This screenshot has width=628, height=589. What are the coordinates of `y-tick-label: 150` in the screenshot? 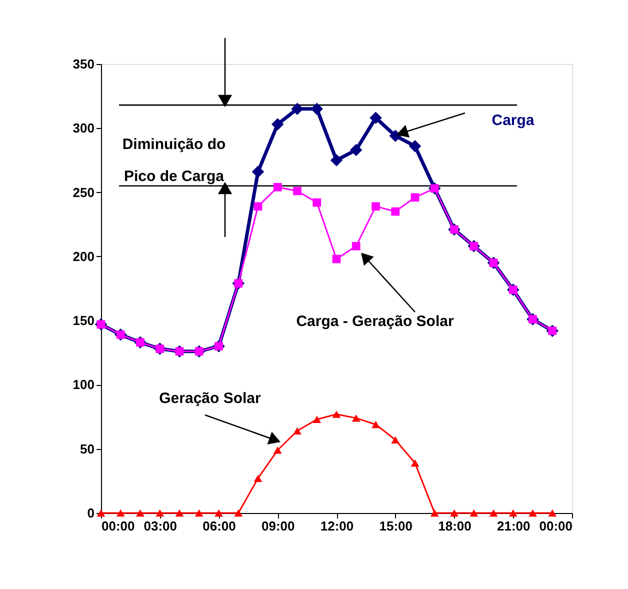 It's located at (83, 320).